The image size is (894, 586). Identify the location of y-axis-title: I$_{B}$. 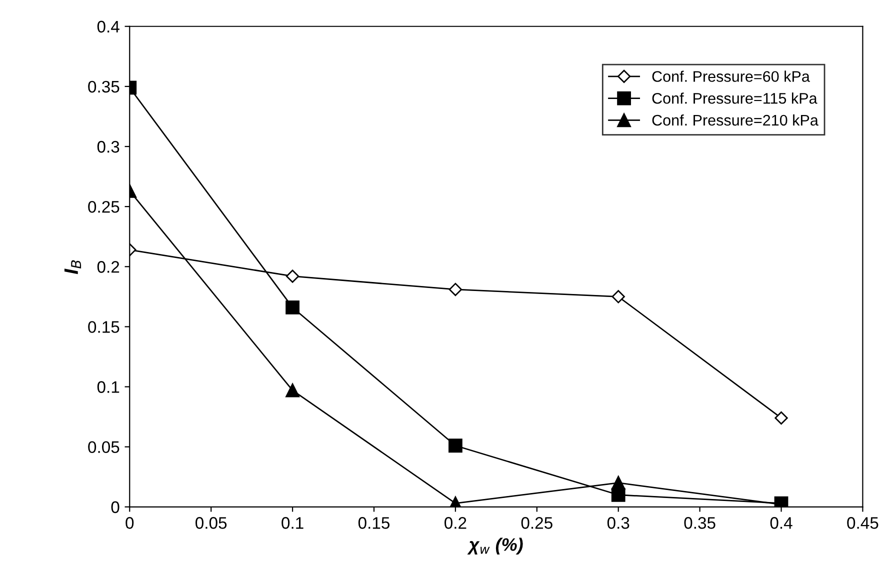
(73, 267).